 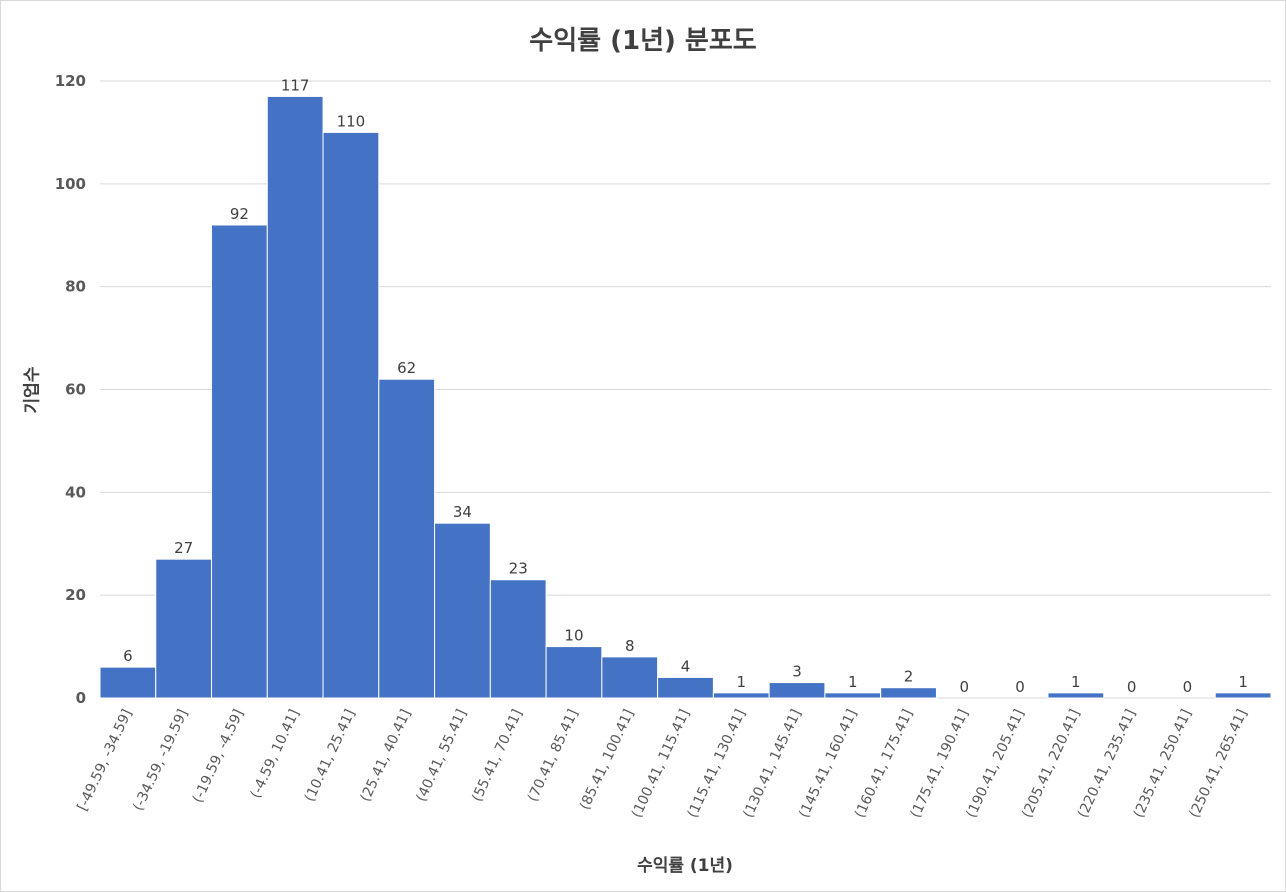 I want to click on x-tick-label: (175.41, 190.41], so click(x=940, y=764).